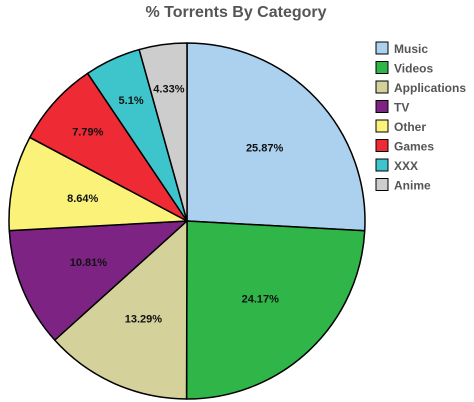 The height and width of the screenshot is (402, 474). What do you see at coordinates (382, 145) in the screenshot?
I see `legend-swatch-games` at bounding box center [382, 145].